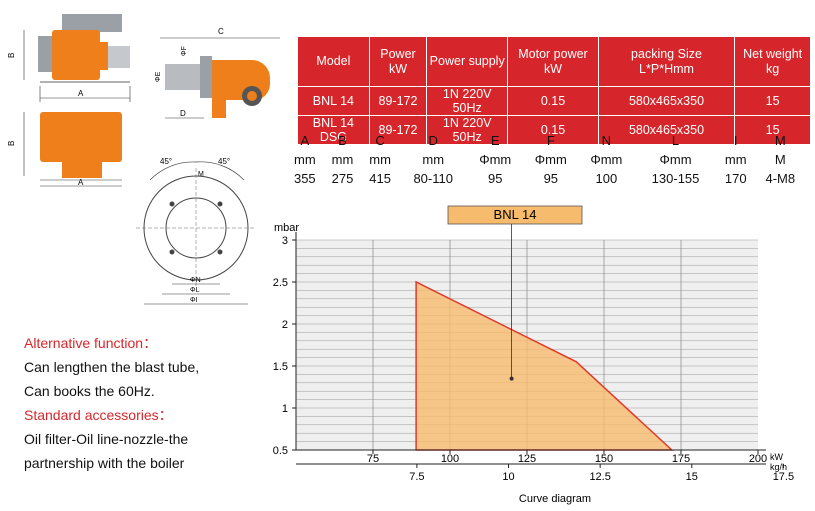 The width and height of the screenshot is (815, 511). What do you see at coordinates (380, 140) in the screenshot?
I see `dim-letter: C` at bounding box center [380, 140].